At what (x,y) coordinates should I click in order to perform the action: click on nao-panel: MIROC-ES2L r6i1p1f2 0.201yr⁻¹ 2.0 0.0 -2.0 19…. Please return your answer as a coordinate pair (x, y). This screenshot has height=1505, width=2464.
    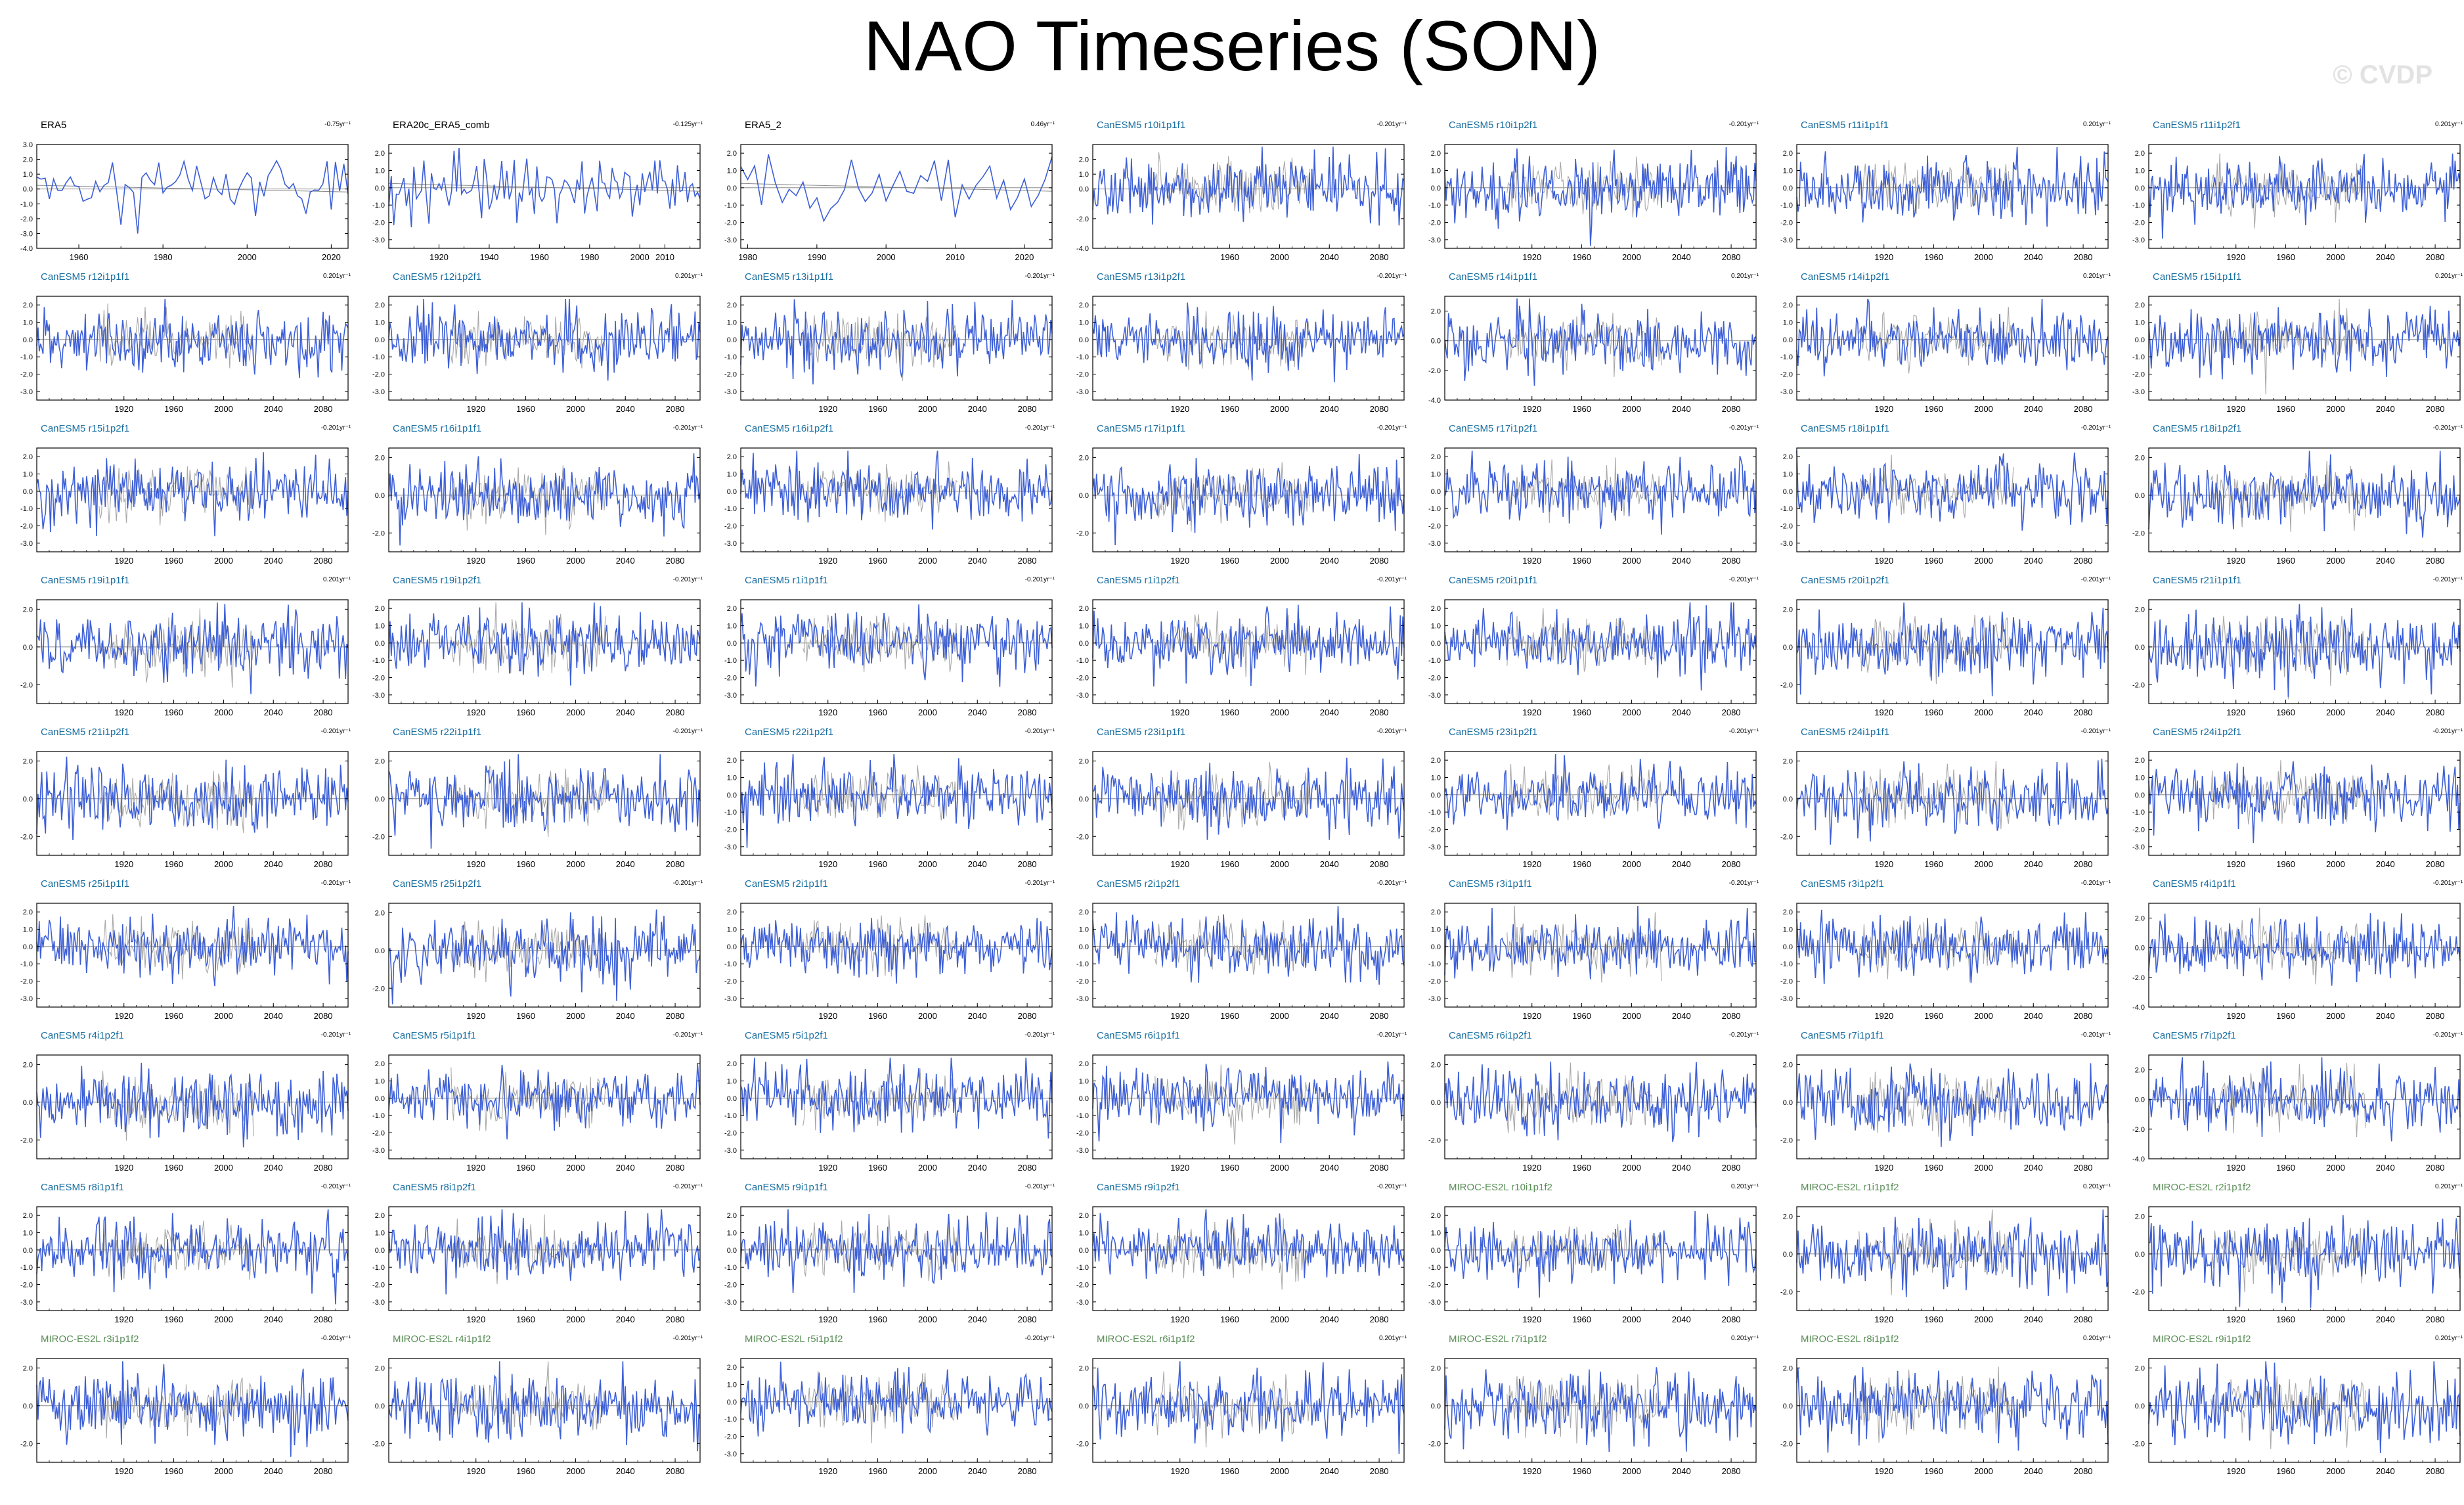
    Looking at the image, I should click on (1236, 1408).